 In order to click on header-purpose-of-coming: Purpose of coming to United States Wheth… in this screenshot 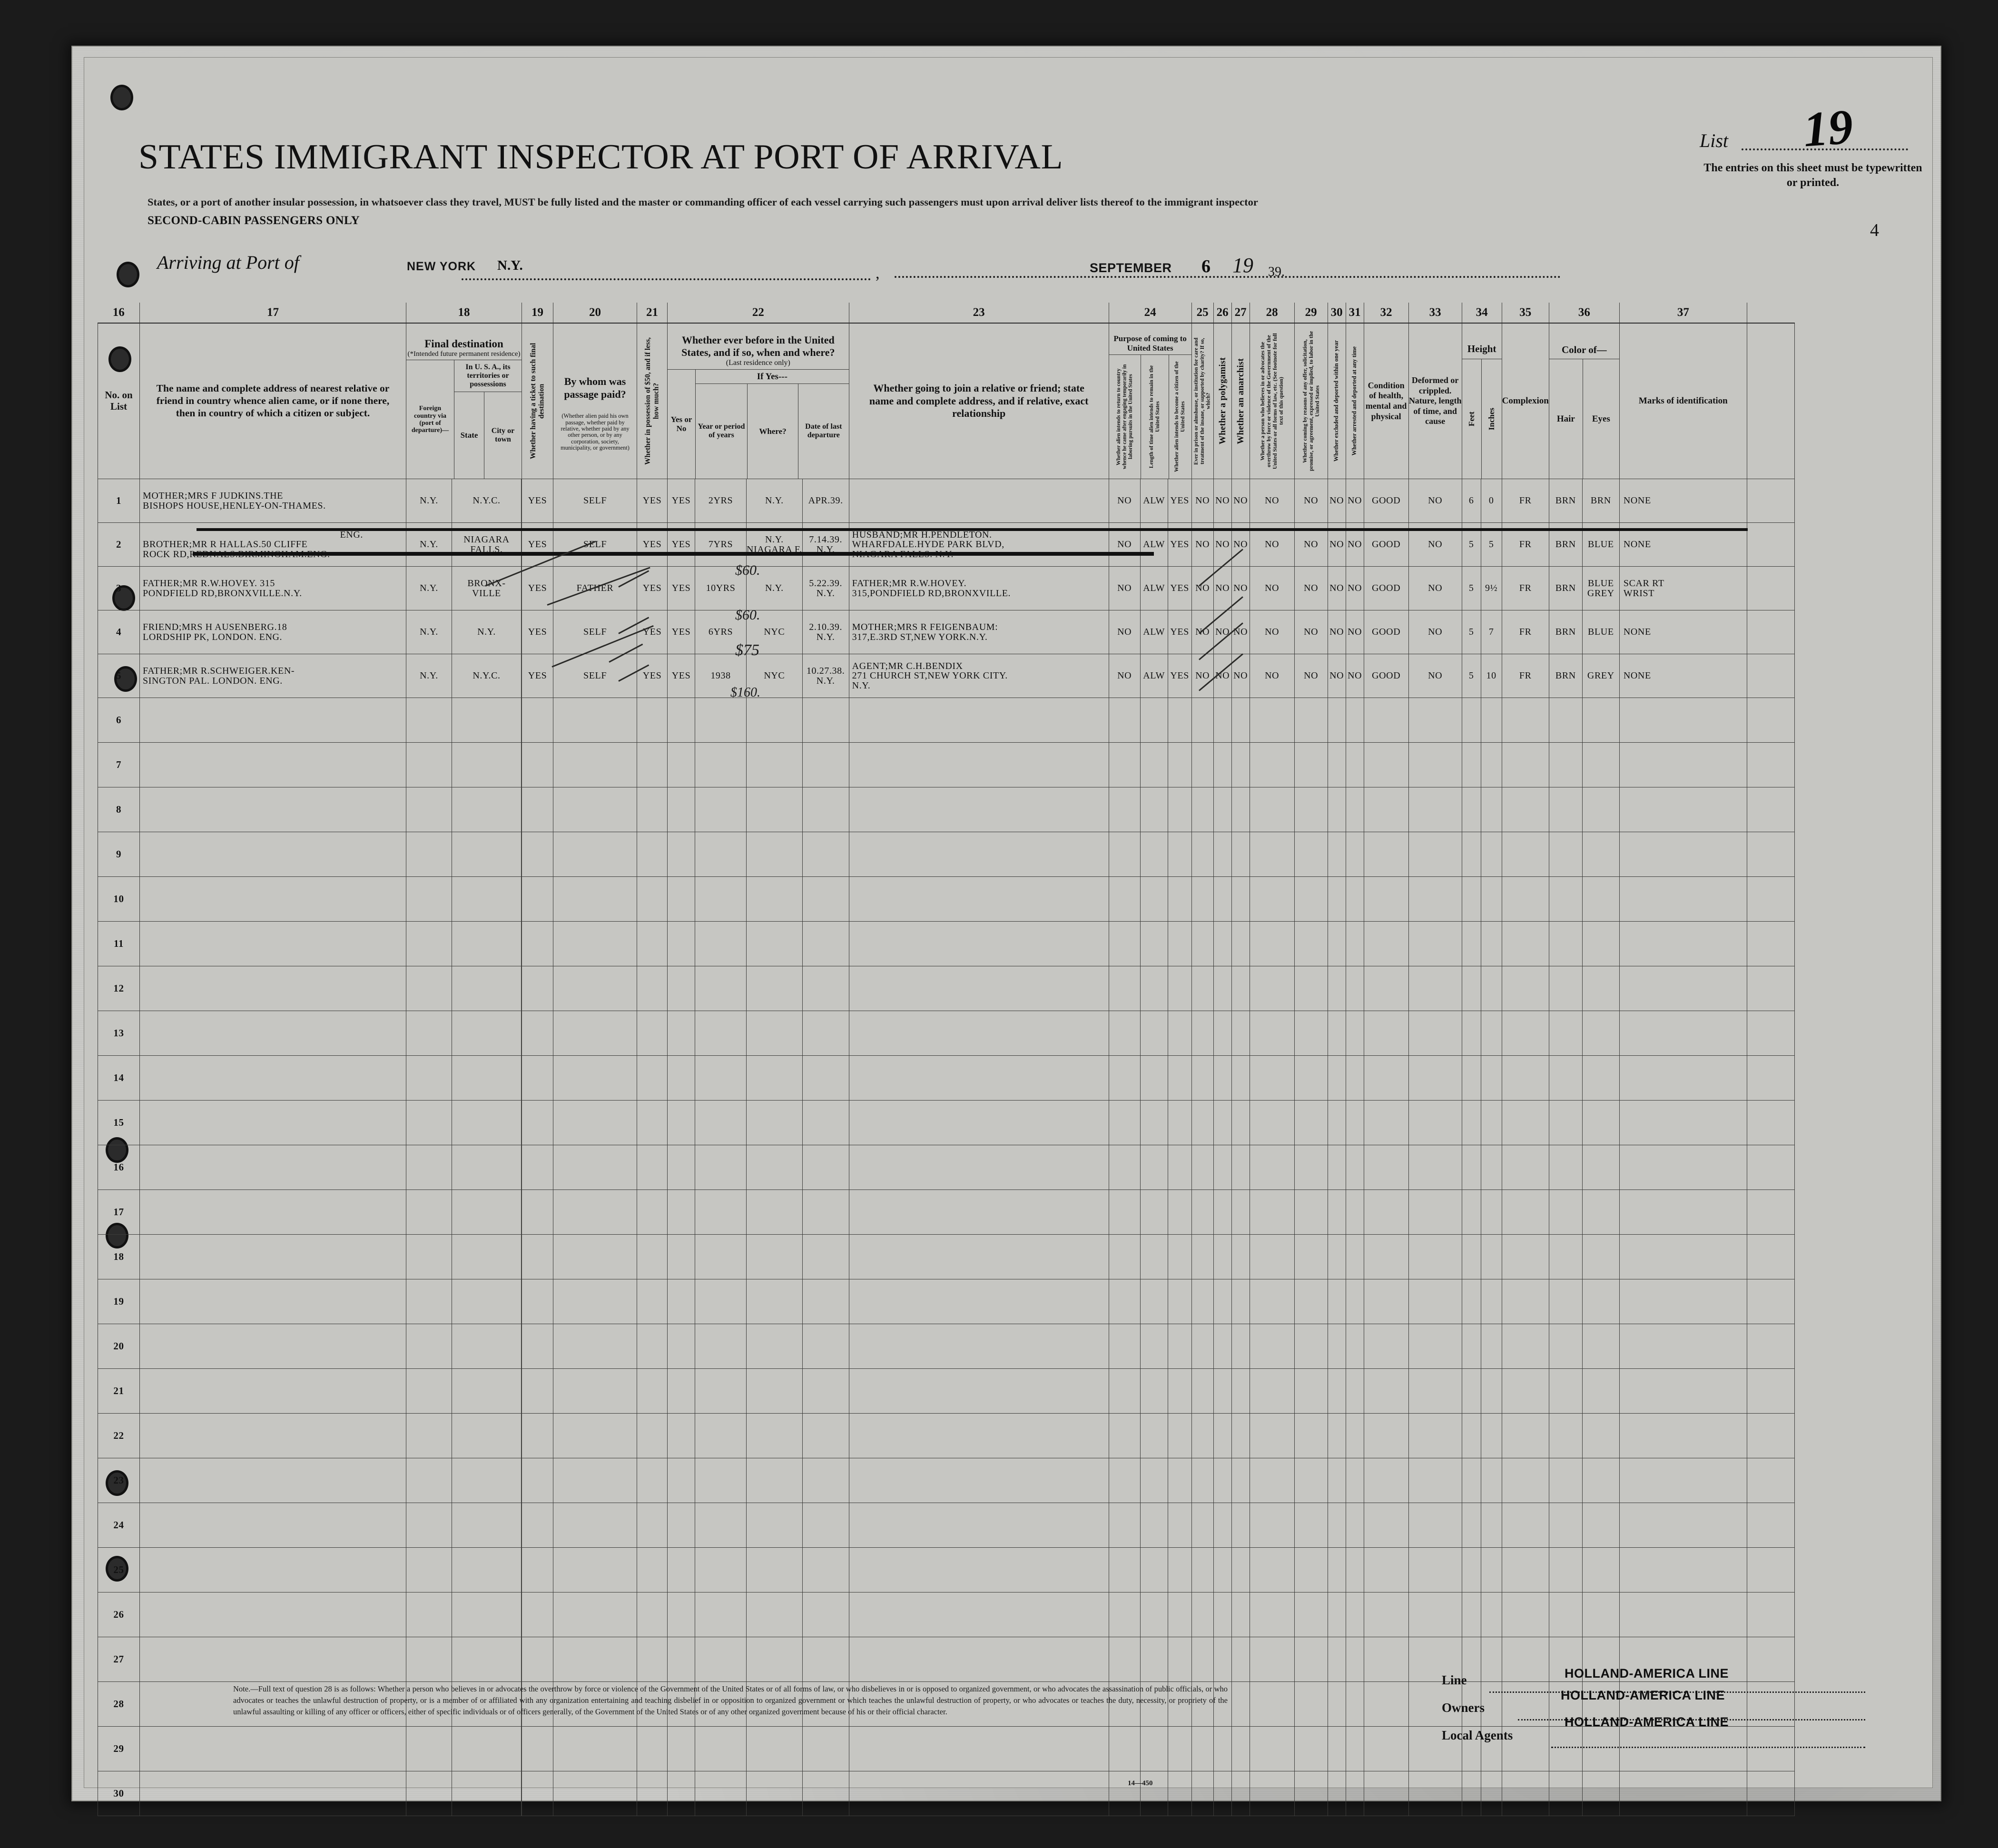, I will do `click(1150, 401)`.